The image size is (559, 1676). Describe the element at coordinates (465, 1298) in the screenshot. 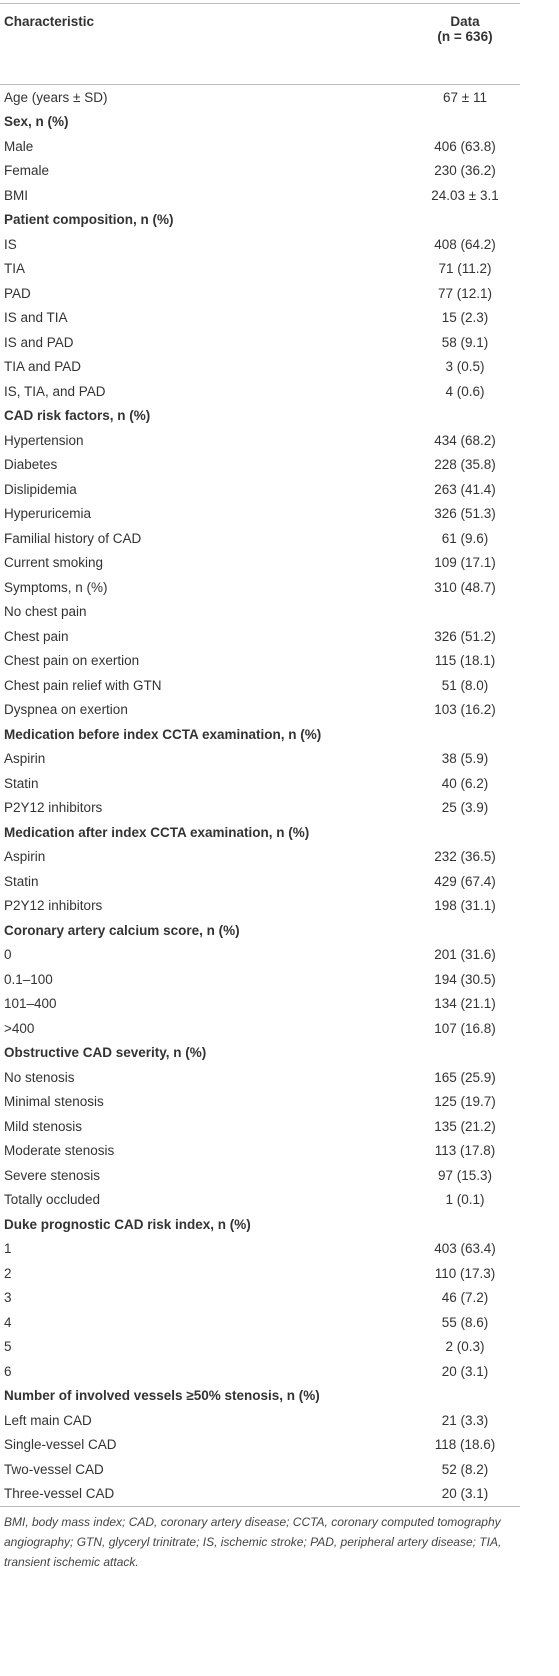

I see `row-value: 46 (7.2)` at that location.